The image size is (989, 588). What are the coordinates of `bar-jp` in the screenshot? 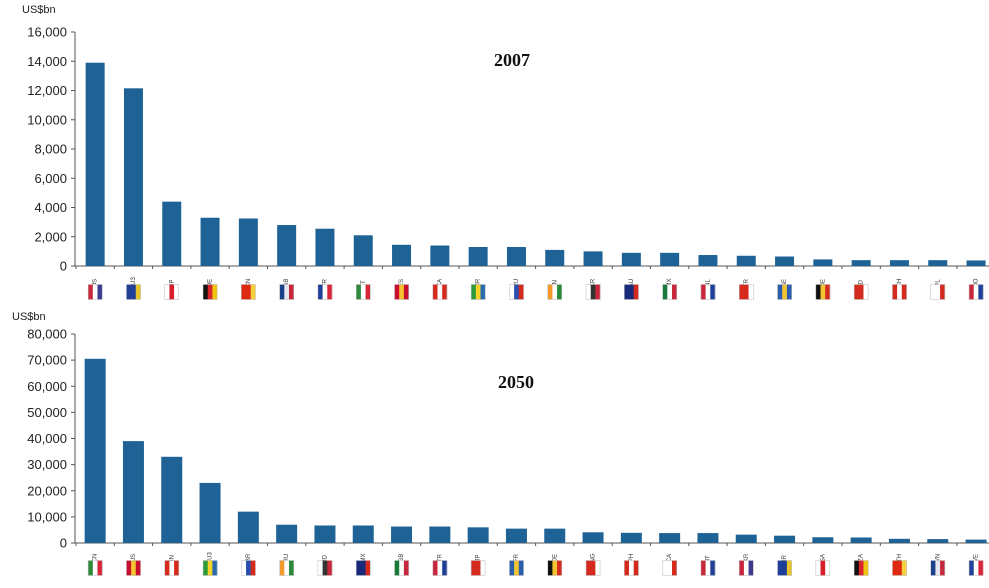 It's located at (478, 535).